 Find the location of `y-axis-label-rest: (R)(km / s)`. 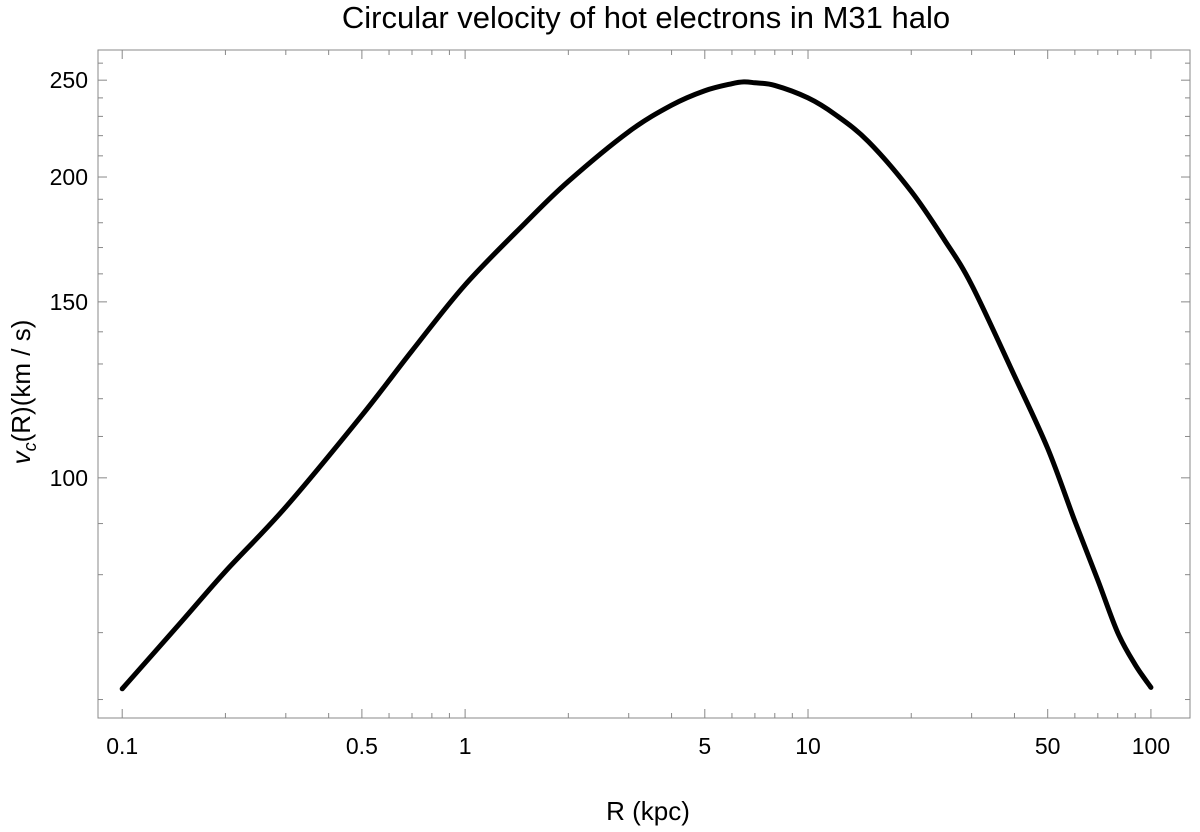

y-axis-label-rest: (R)(km / s) is located at coordinates (21, 381).